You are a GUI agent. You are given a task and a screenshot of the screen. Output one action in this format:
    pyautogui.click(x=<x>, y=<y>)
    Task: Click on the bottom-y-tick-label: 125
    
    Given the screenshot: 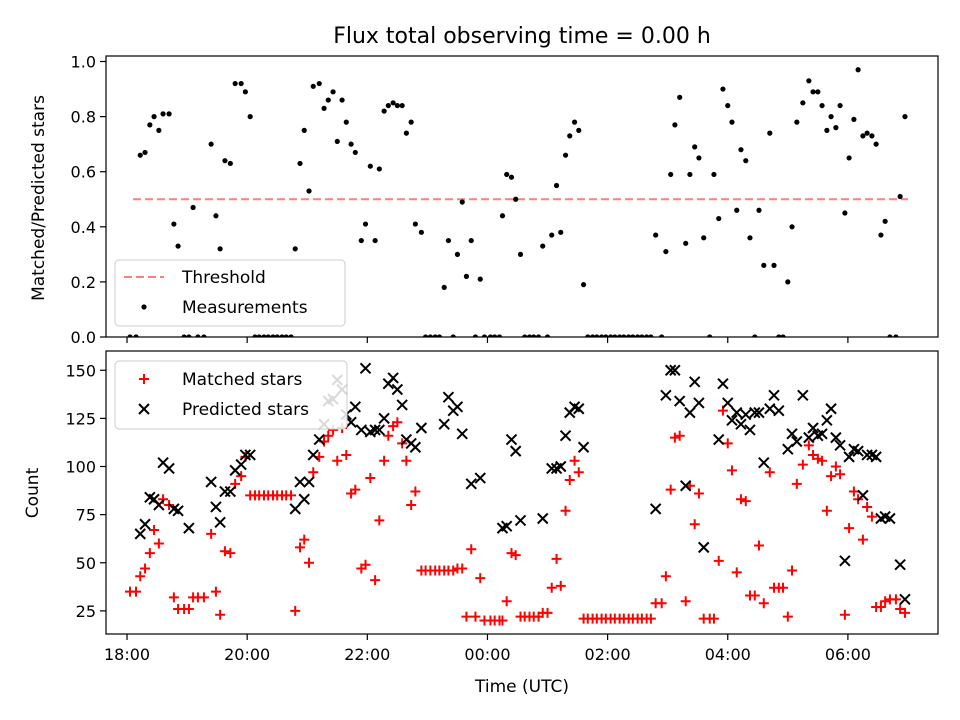 What is the action you would take?
    pyautogui.click(x=80, y=418)
    